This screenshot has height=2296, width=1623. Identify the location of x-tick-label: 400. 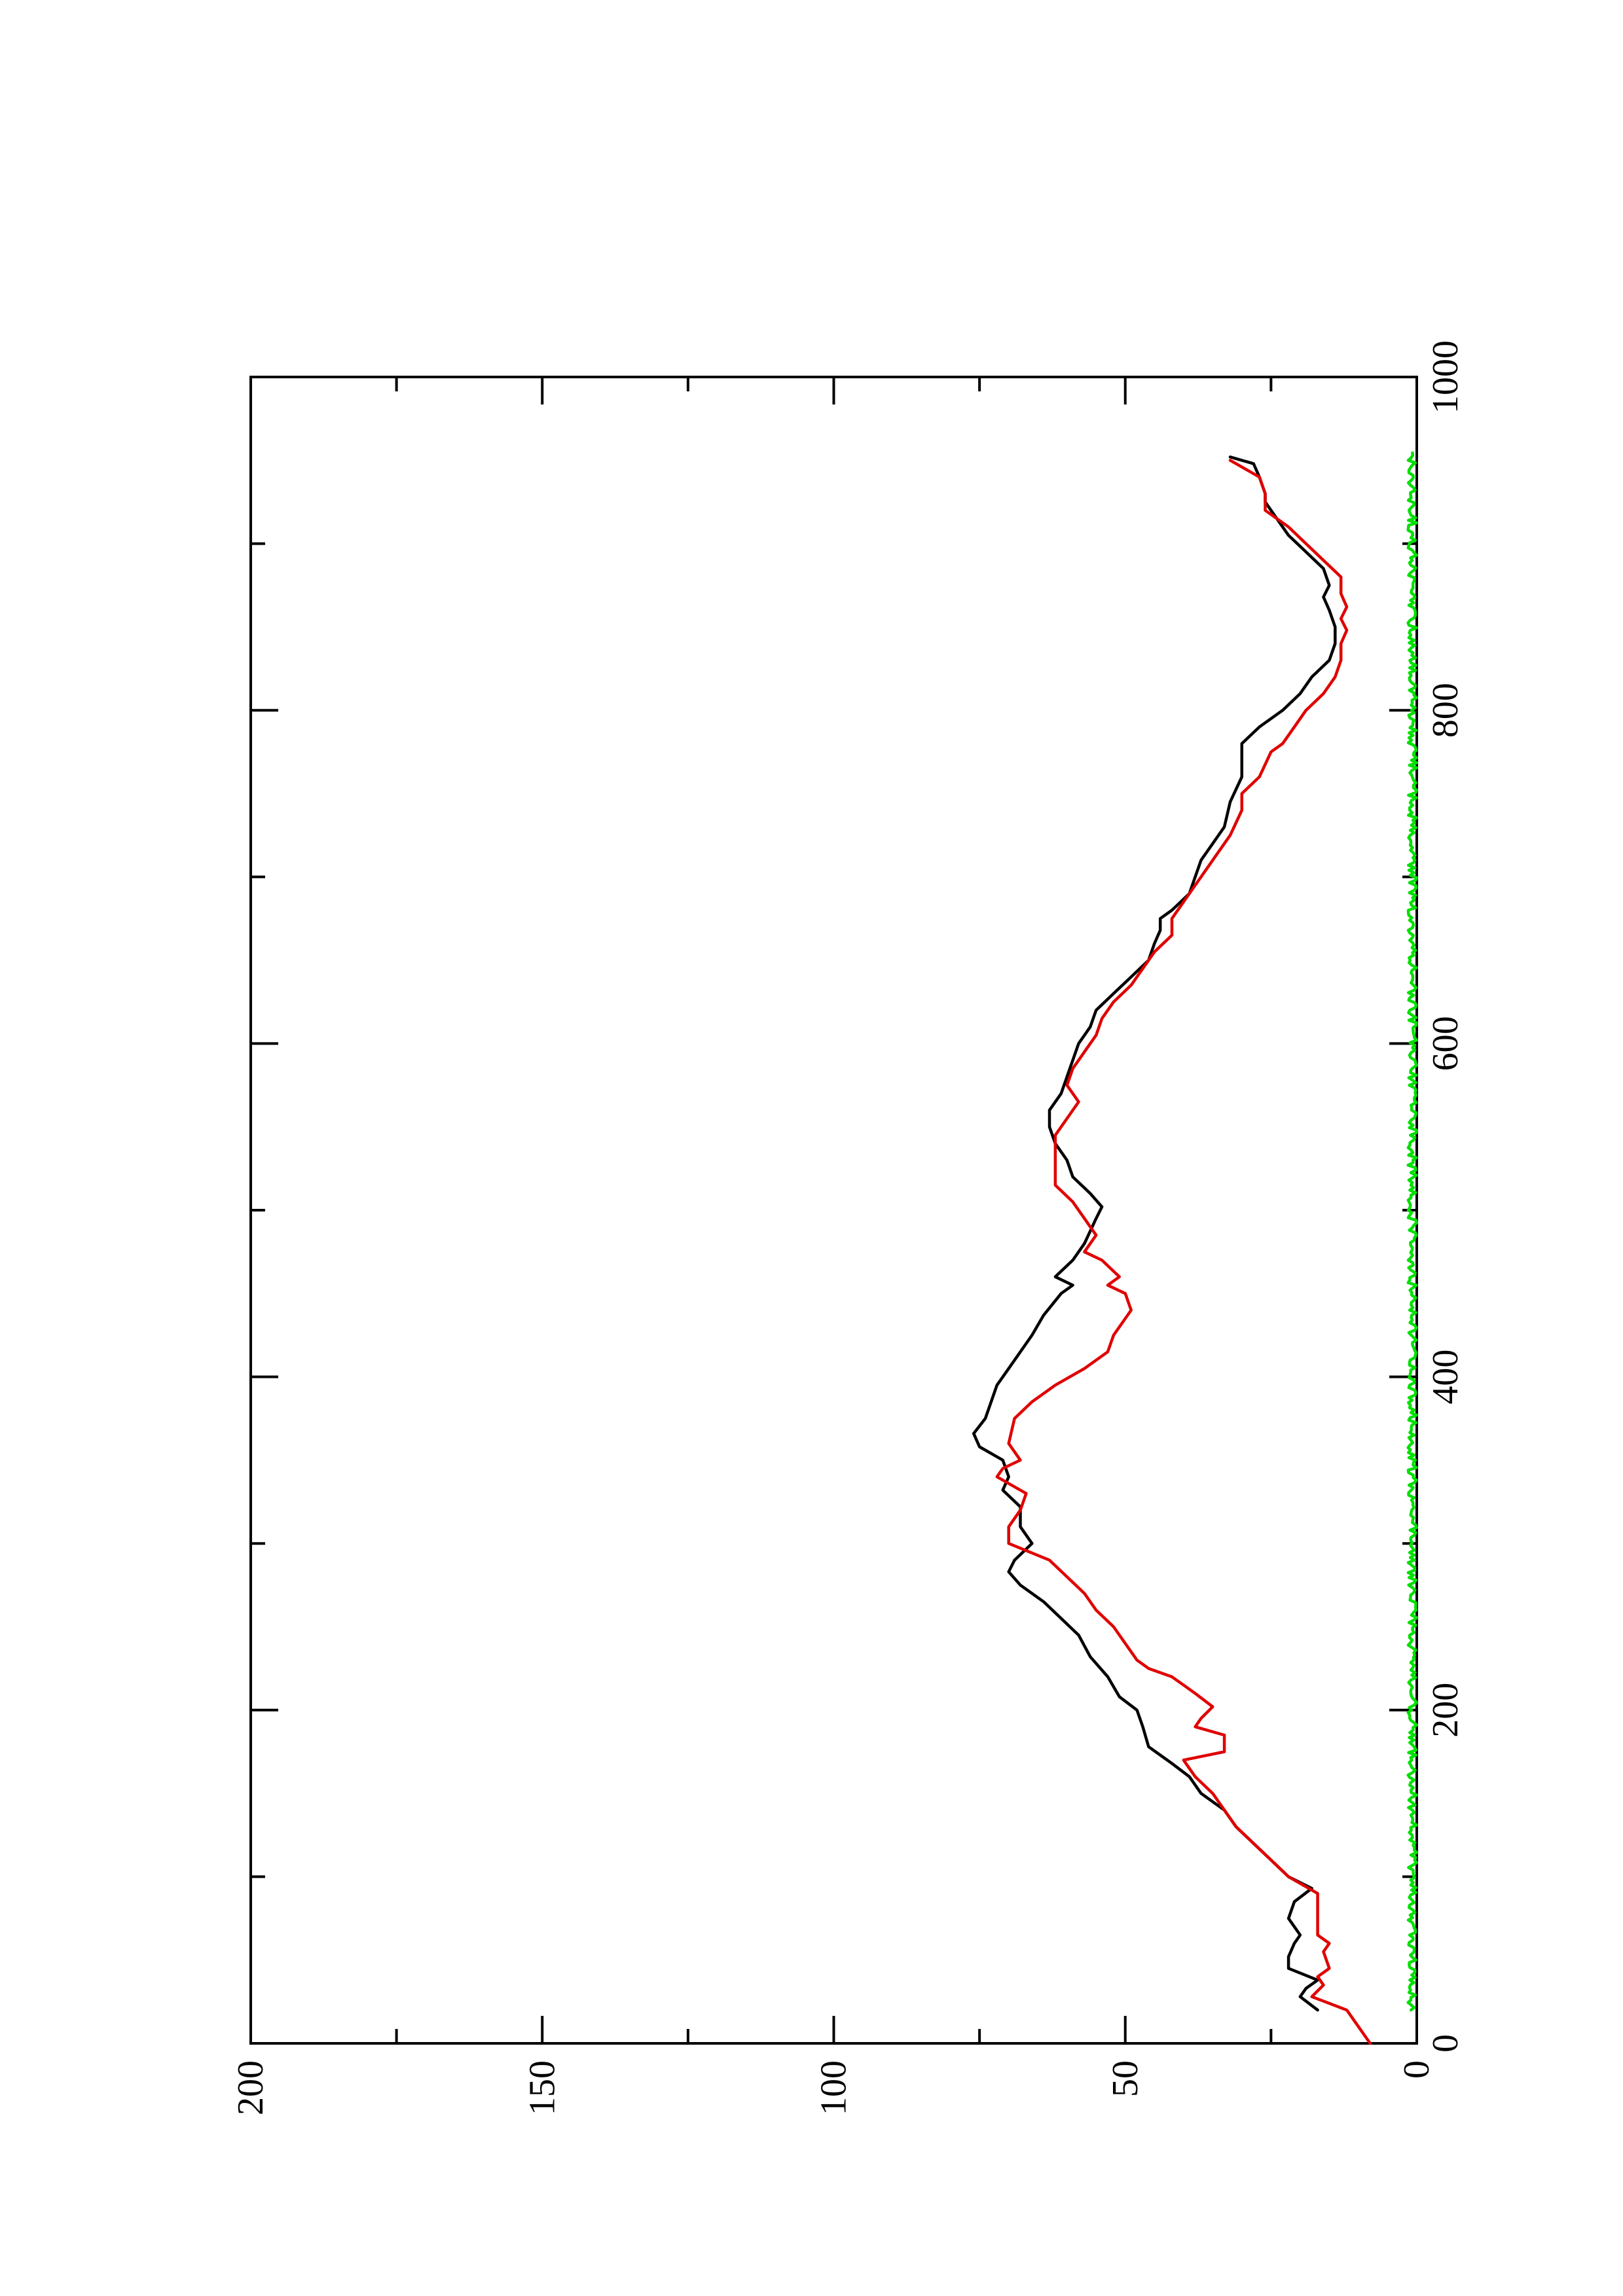
(1445, 1377).